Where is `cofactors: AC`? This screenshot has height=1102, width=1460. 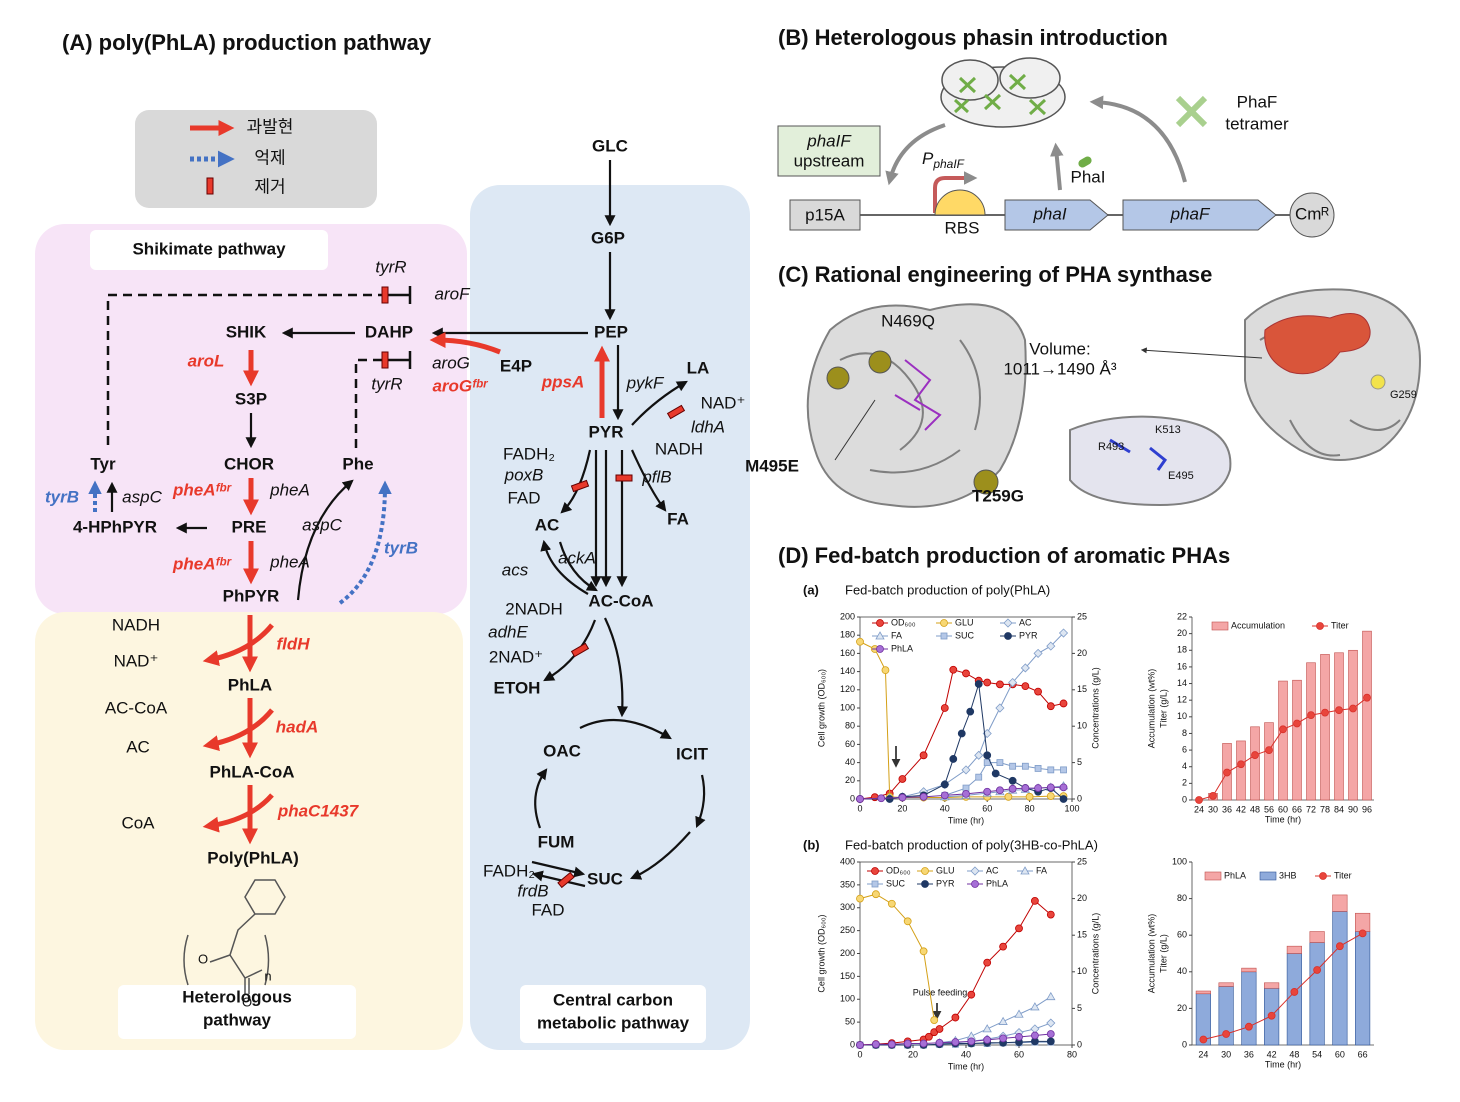
cofactors: AC is located at coordinates (138, 746).